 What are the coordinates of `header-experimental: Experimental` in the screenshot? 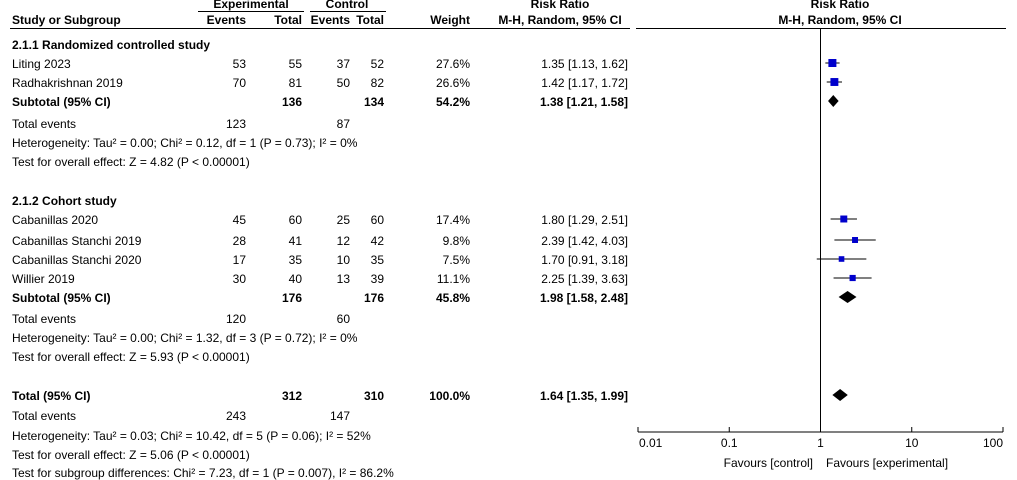 It's located at (251, 5).